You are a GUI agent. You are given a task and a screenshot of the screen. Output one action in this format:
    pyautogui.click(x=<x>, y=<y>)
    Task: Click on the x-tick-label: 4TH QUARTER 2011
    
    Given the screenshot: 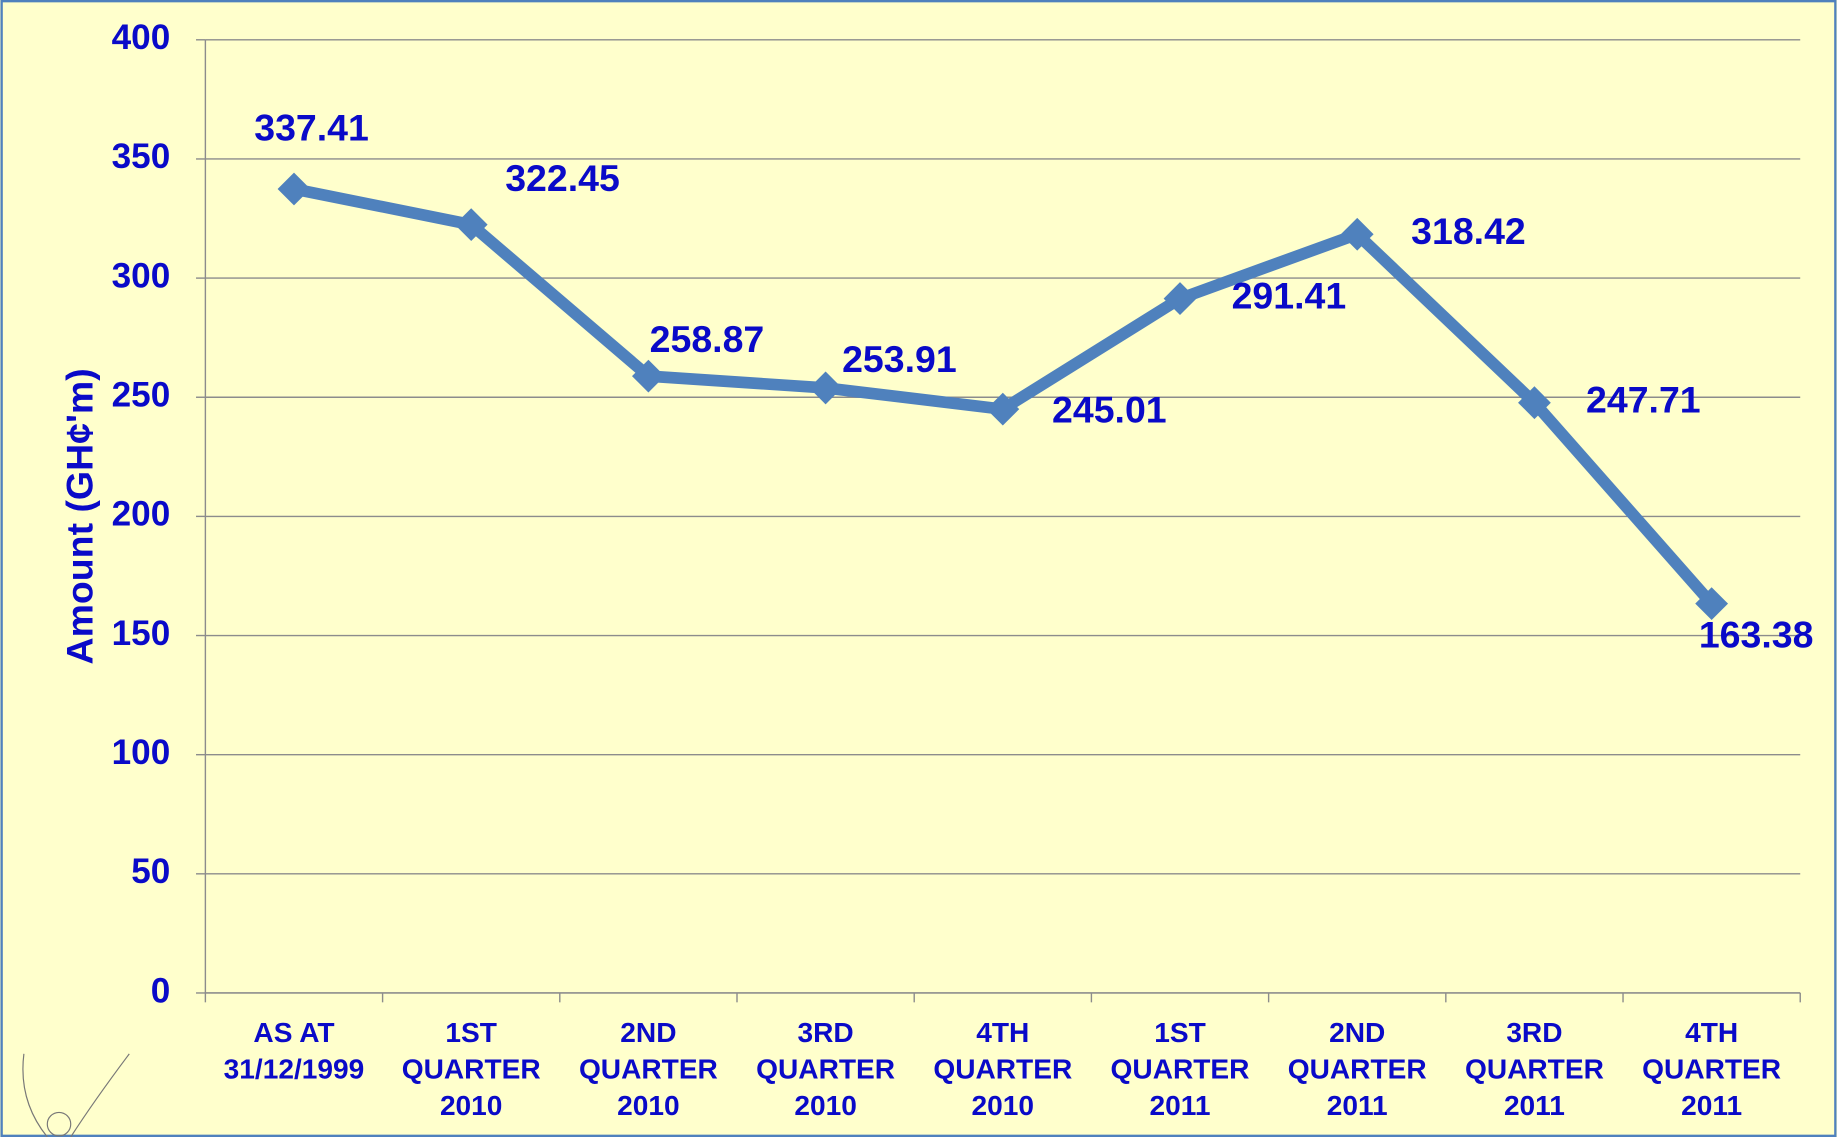 What is the action you would take?
    pyautogui.click(x=1711, y=1069)
    